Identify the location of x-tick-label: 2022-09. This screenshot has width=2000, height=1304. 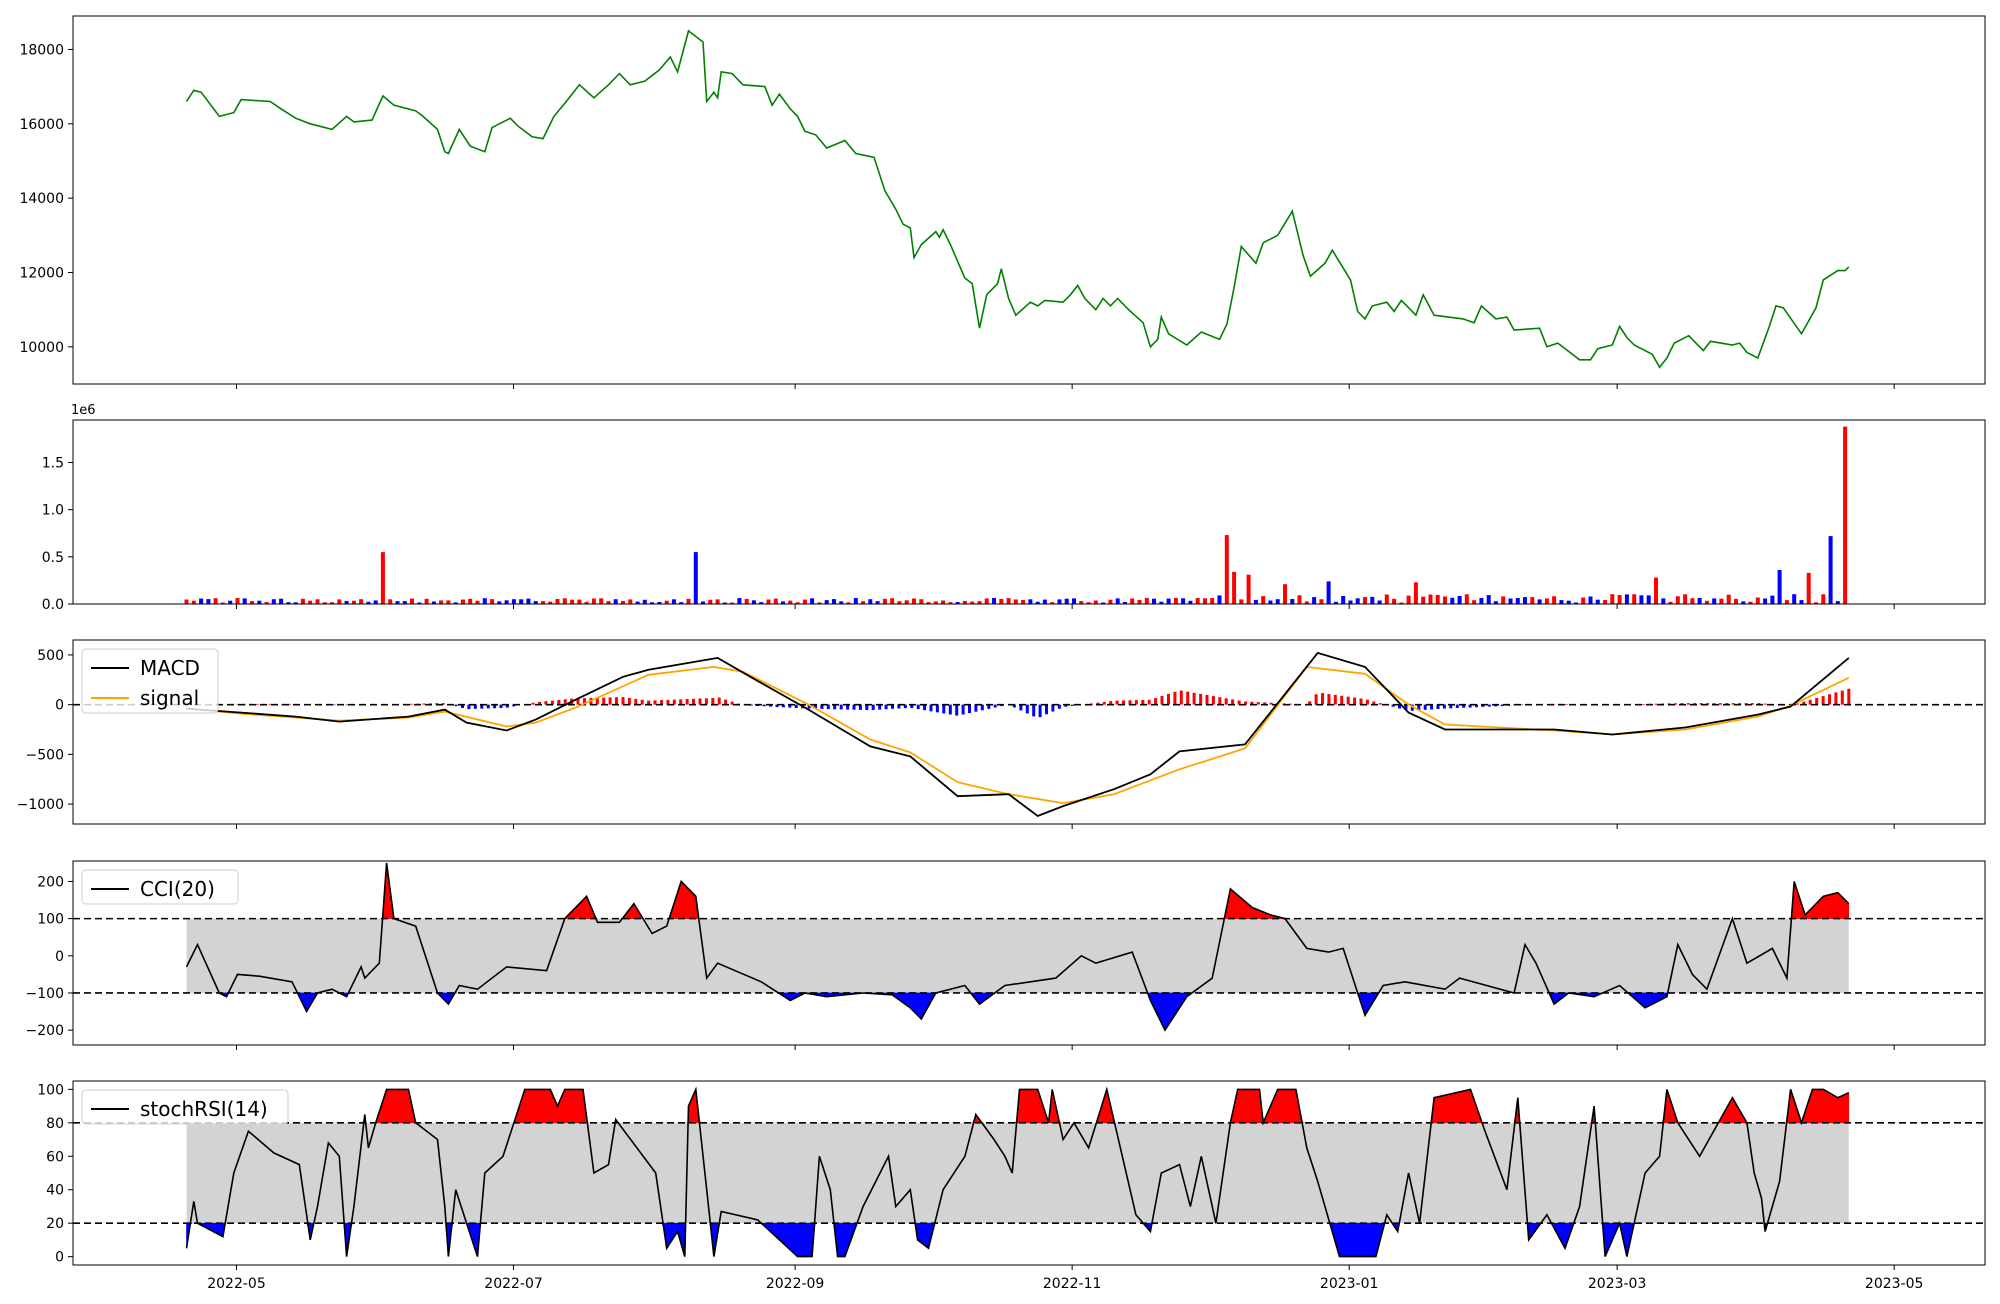
(795, 1284).